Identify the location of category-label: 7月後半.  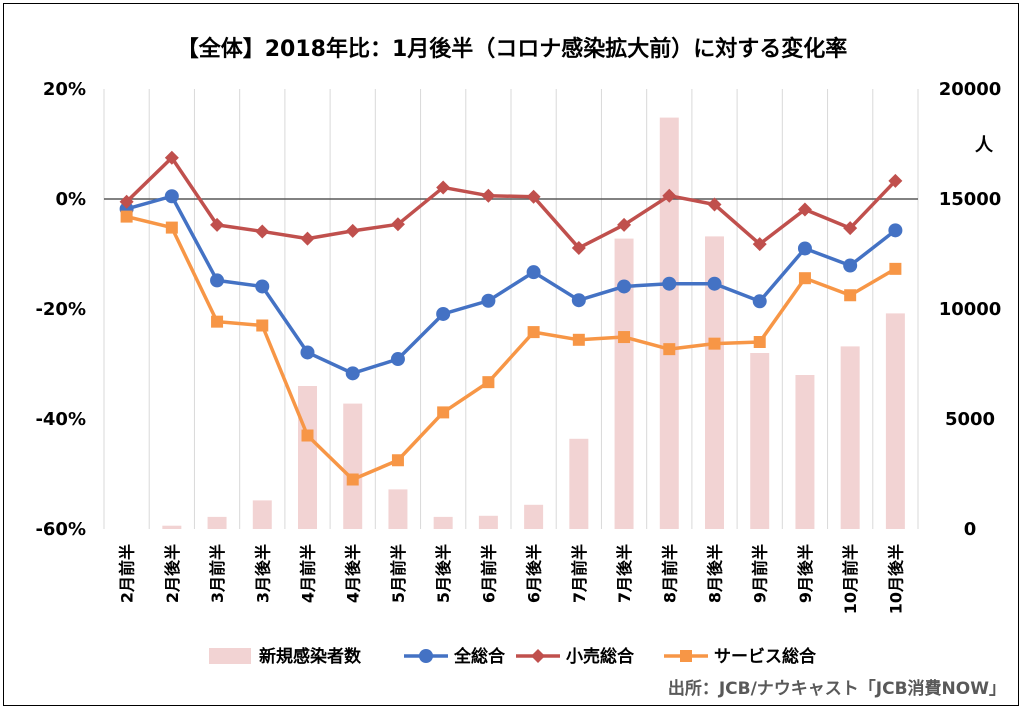
(624, 573).